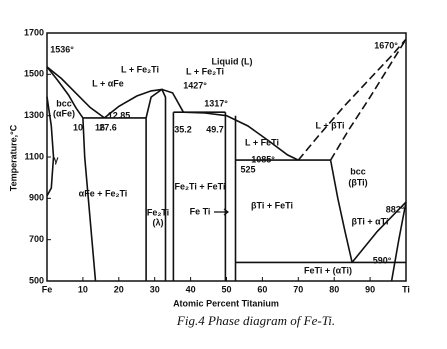 This screenshot has width=447, height=349. I want to click on annotation: βTi + αTi, so click(370, 221).